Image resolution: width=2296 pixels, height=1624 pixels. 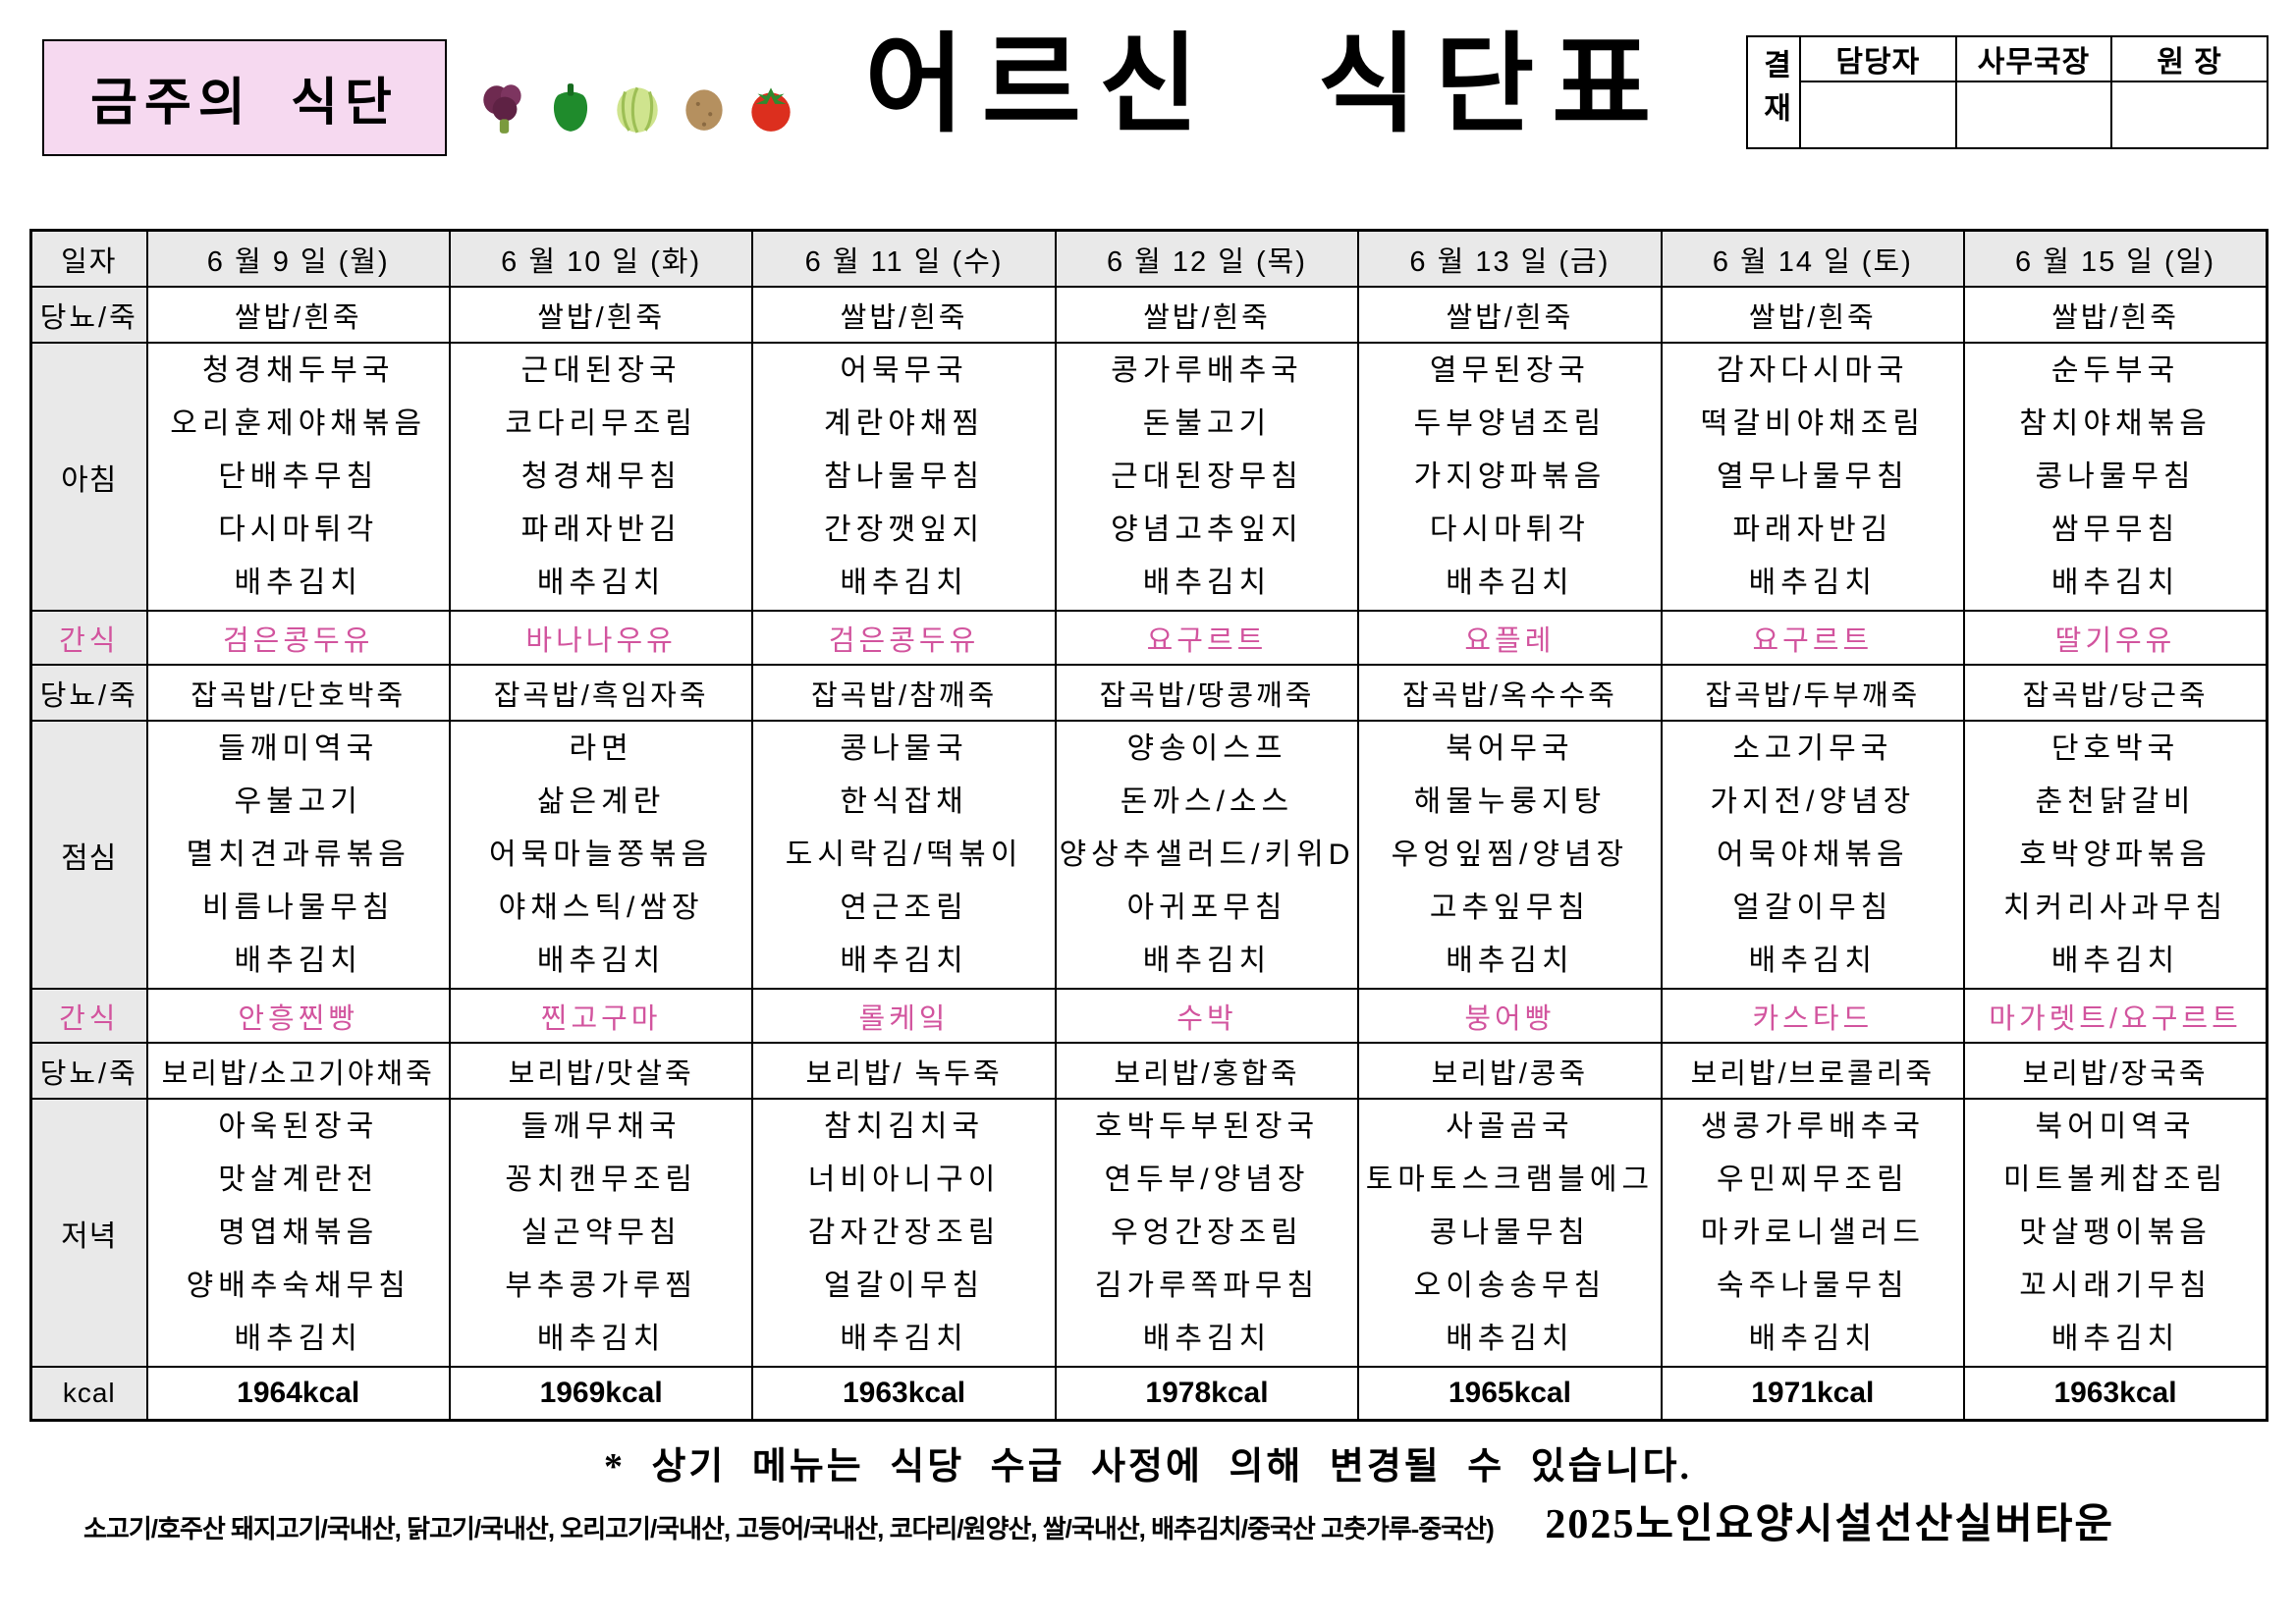 What do you see at coordinates (1207, 1126) in the screenshot?
I see `menu-item: 호박두부된장국` at bounding box center [1207, 1126].